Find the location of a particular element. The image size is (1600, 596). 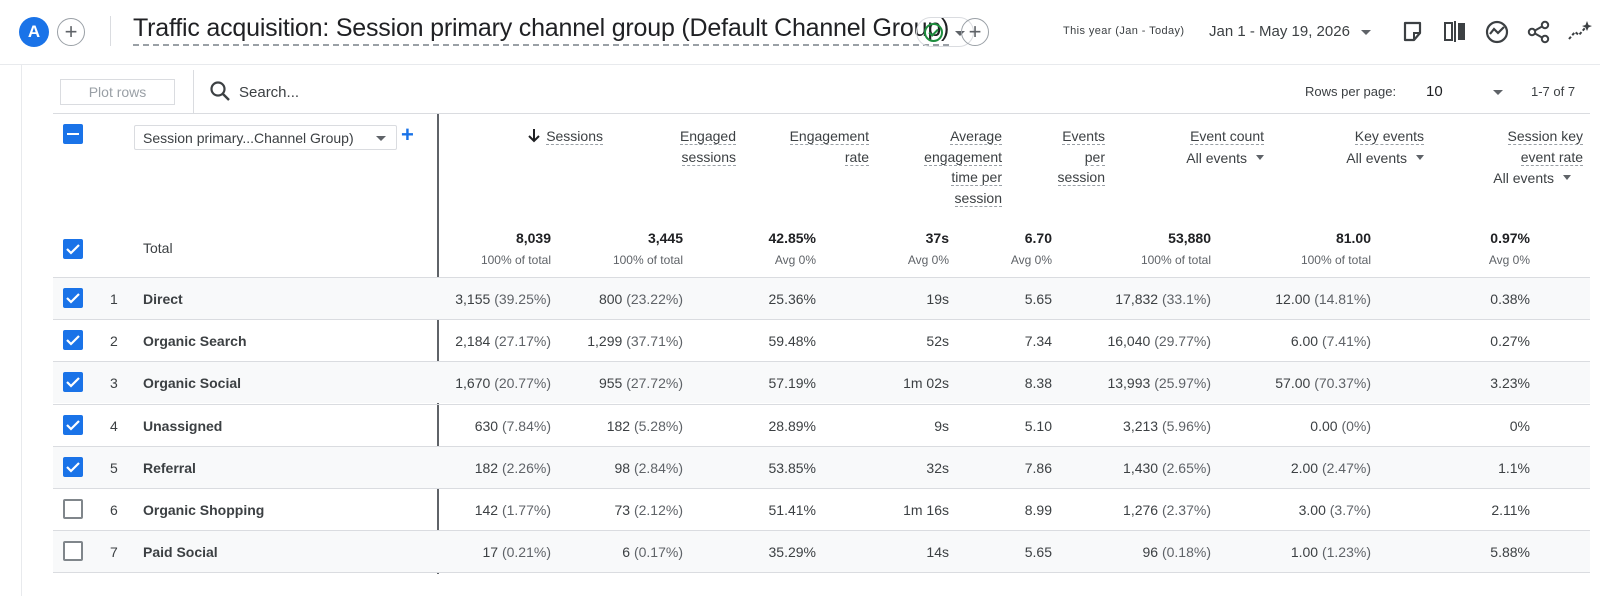

cell-events-per-session: 8.38 is located at coordinates (1038, 383).